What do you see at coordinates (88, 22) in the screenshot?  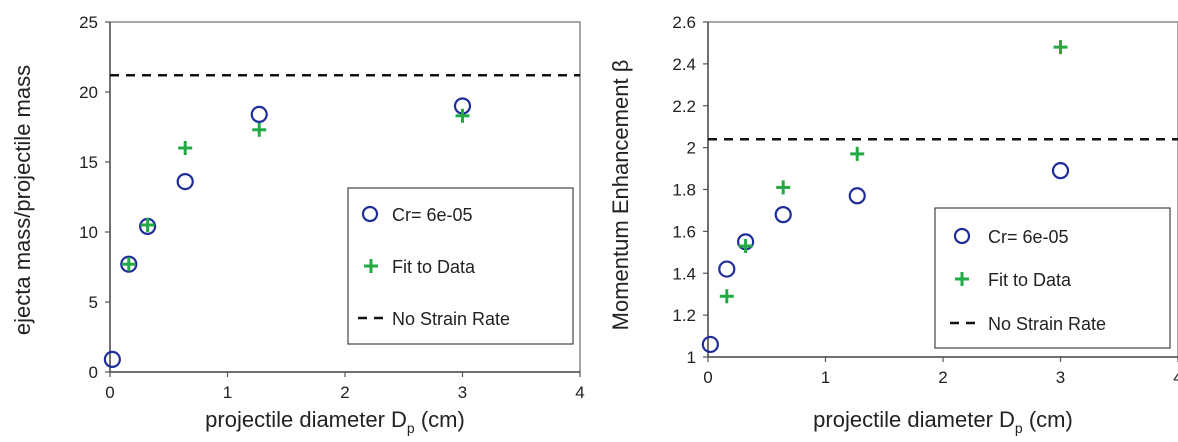 I see `y-tick-label: 25` at bounding box center [88, 22].